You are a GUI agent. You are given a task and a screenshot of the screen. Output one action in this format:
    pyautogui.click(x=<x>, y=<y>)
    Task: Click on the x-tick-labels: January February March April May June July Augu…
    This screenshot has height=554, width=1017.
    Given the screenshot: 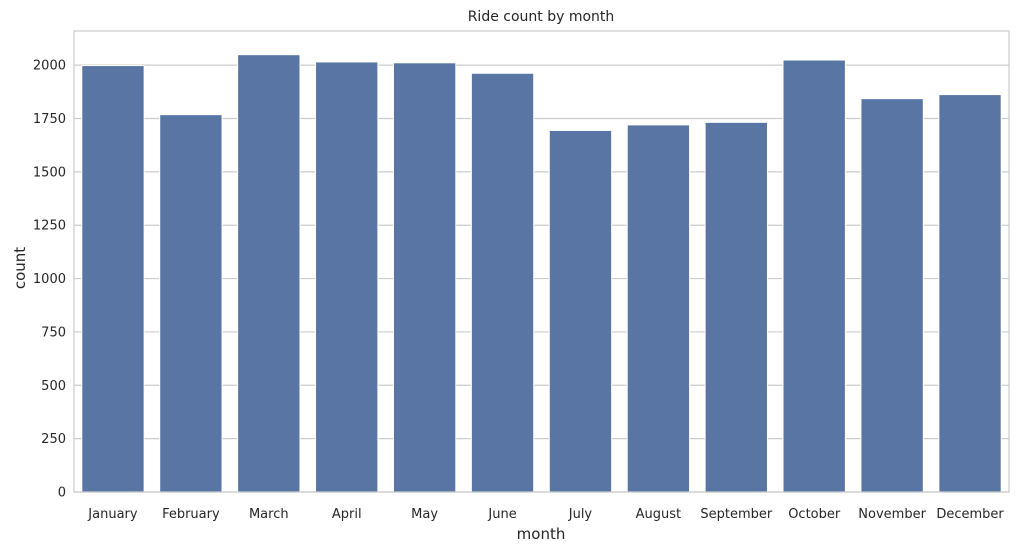 What is the action you would take?
    pyautogui.click(x=545, y=514)
    